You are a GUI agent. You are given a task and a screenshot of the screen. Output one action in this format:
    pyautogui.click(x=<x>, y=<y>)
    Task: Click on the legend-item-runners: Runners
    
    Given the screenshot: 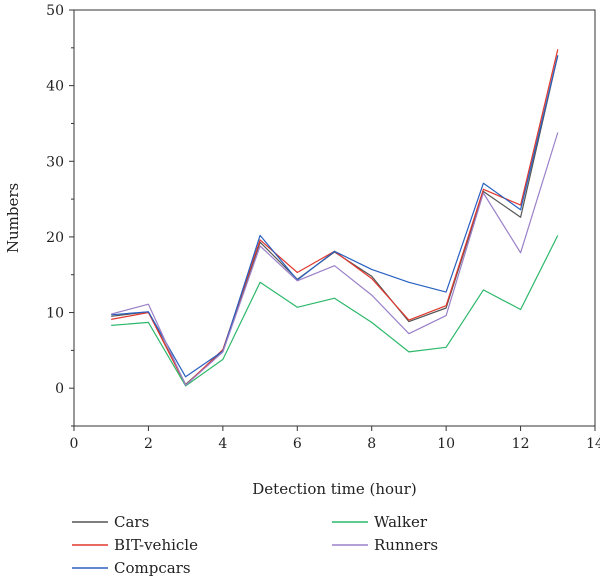 What is the action you would take?
    pyautogui.click(x=385, y=545)
    